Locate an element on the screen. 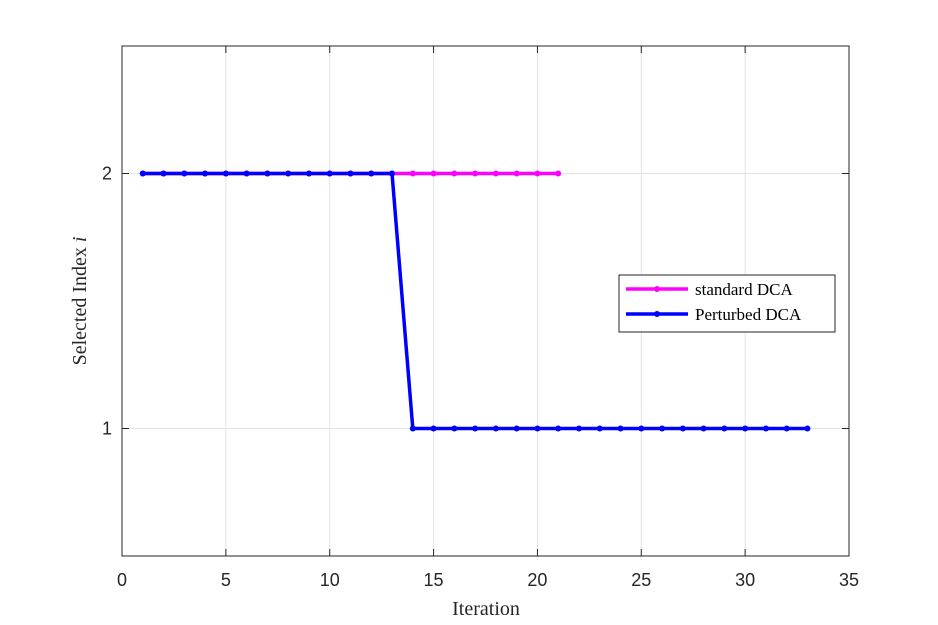 Image resolution: width=938 pixels, height=625 pixels. x-tick-label: 30 is located at coordinates (745, 580).